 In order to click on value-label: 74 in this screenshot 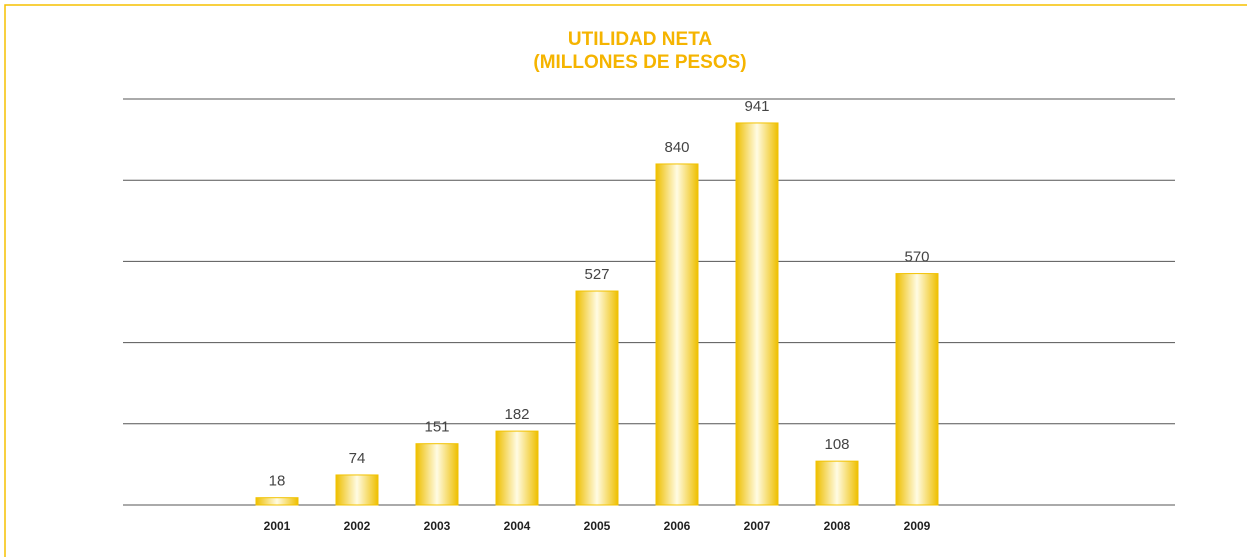, I will do `click(357, 458)`.